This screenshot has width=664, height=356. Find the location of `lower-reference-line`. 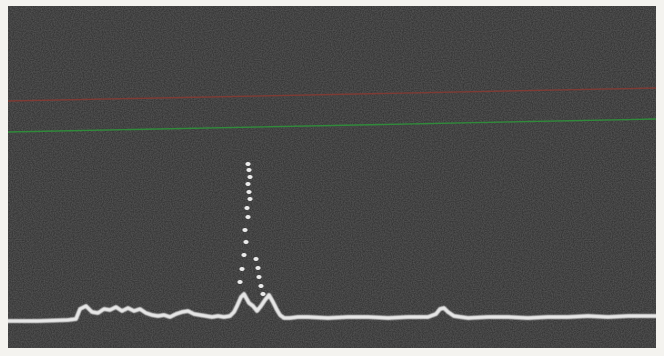

lower-reference-line is located at coordinates (332, 125).